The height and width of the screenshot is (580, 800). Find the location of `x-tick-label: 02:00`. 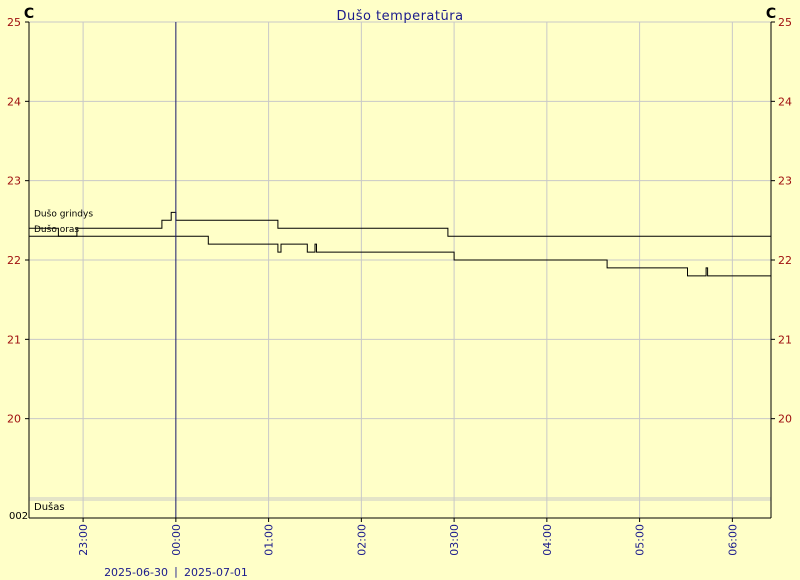

x-tick-label: 02:00 is located at coordinates (361, 540).